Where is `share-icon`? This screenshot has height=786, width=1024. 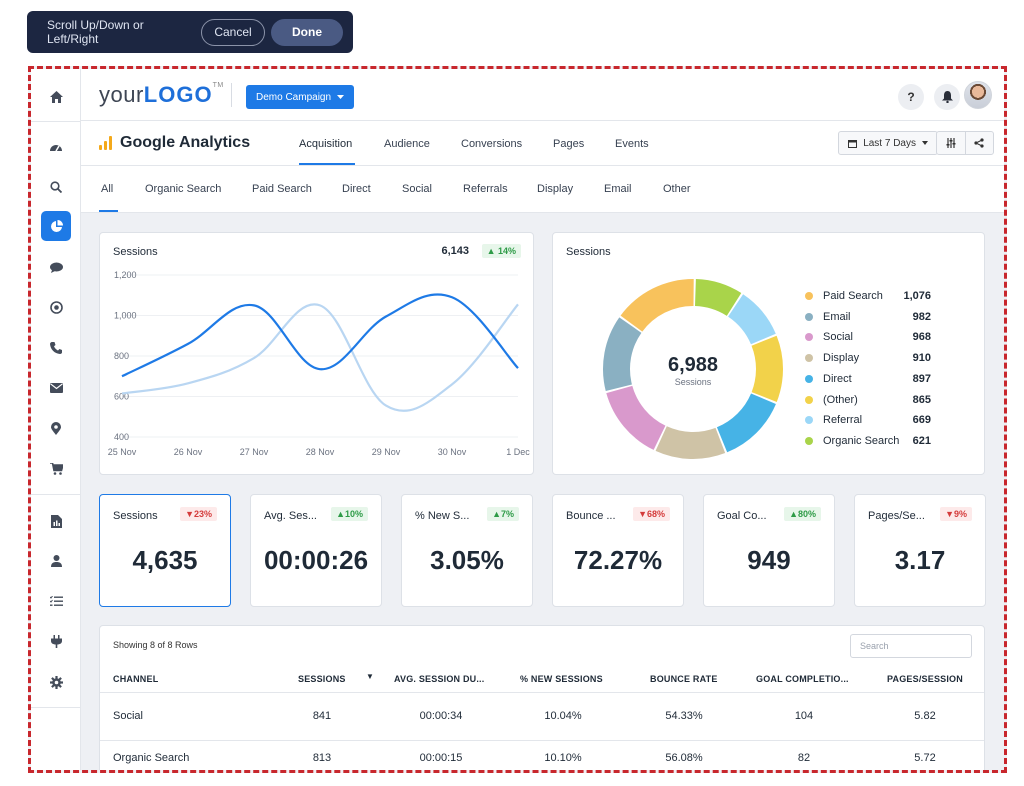 share-icon is located at coordinates (979, 143).